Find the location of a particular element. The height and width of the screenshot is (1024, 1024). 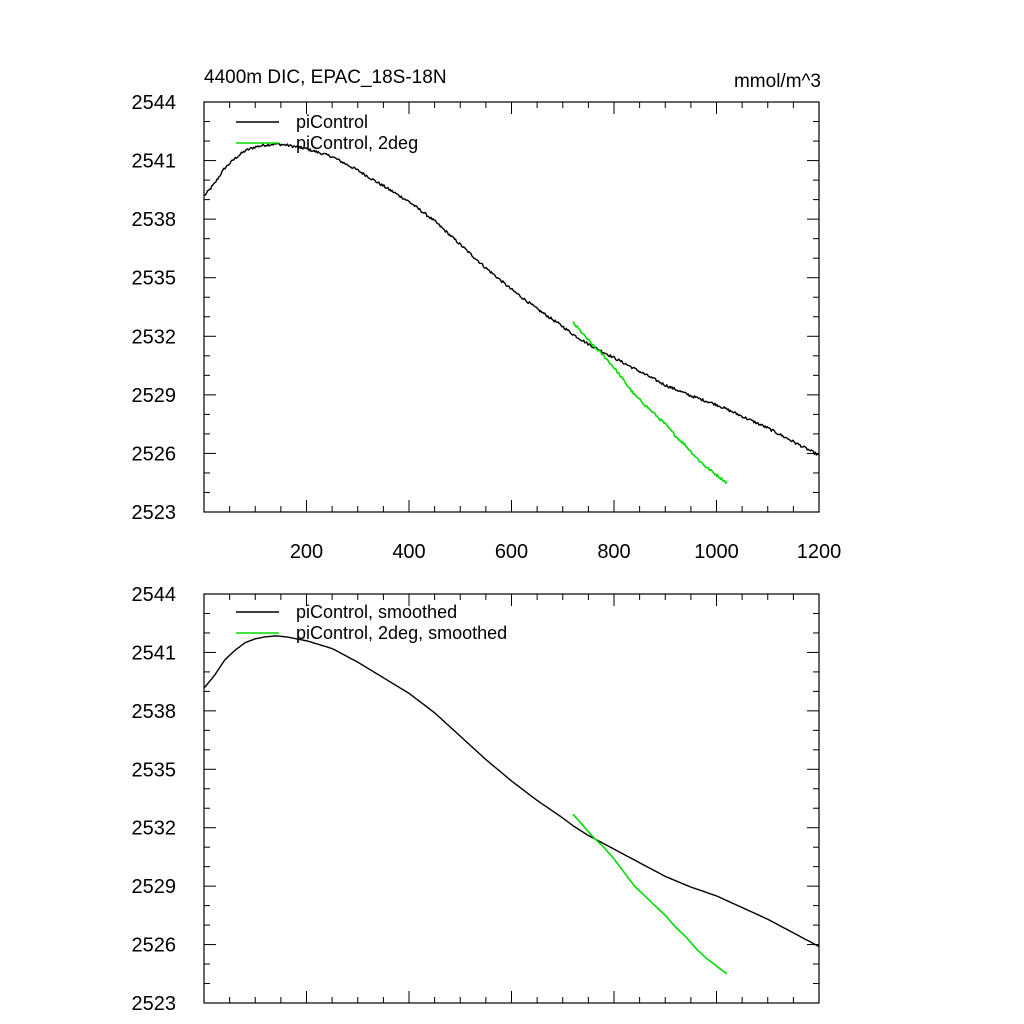

x-tick-label: 400 is located at coordinates (408, 552).